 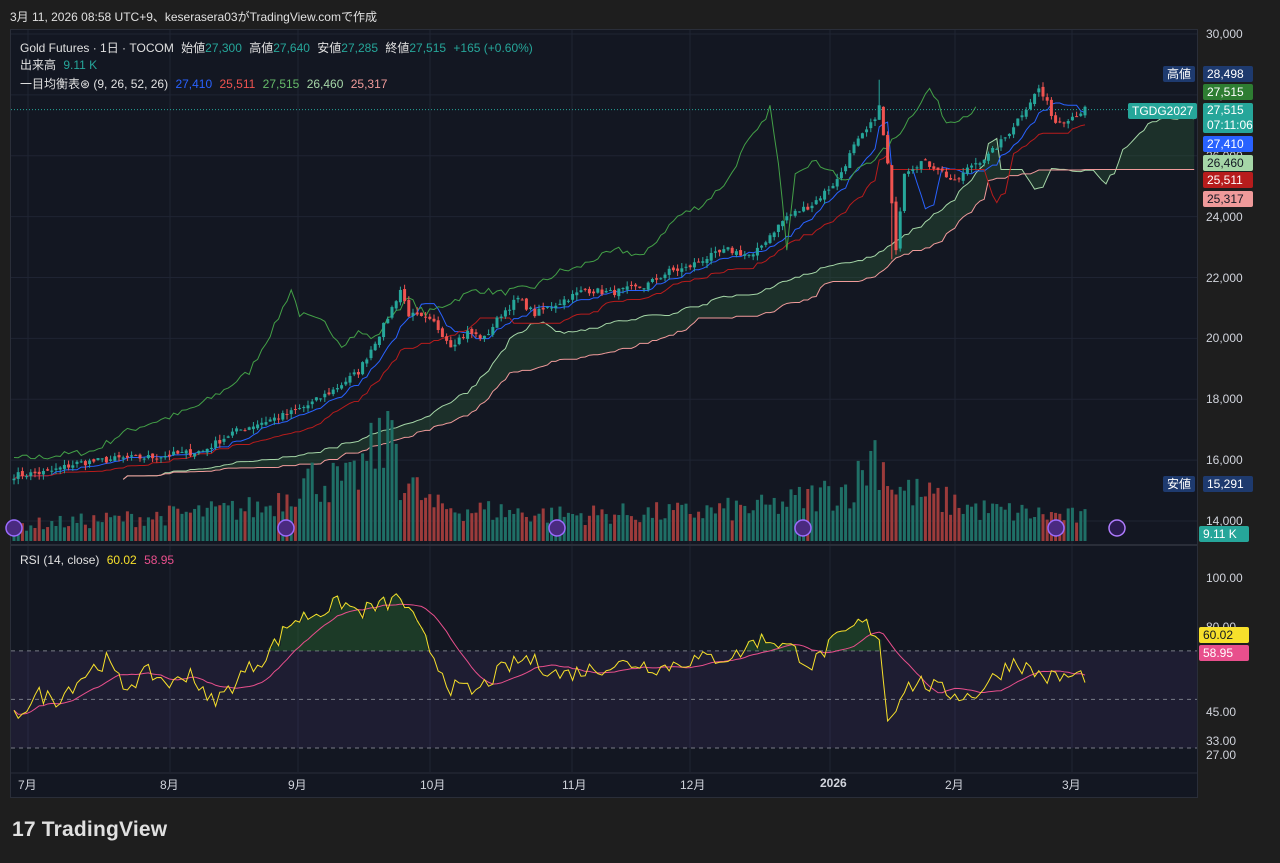 I want to click on time-tick-label: 7月, so click(x=27, y=785).